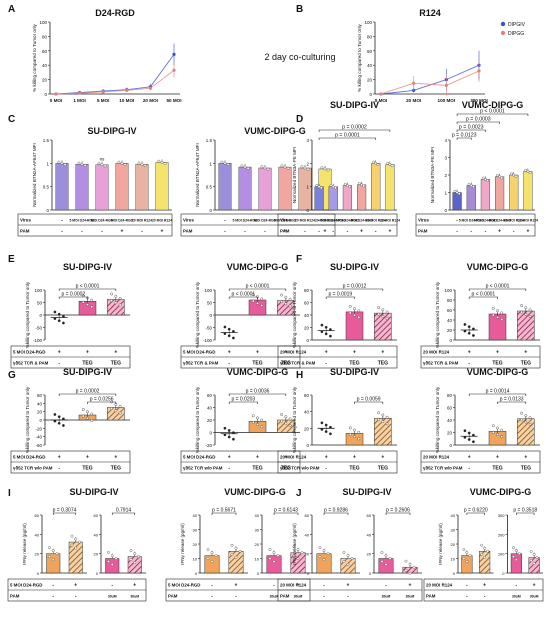  Describe the element at coordinates (469, 468) in the screenshot. I see `panel-H2-cond-cell: -` at that location.